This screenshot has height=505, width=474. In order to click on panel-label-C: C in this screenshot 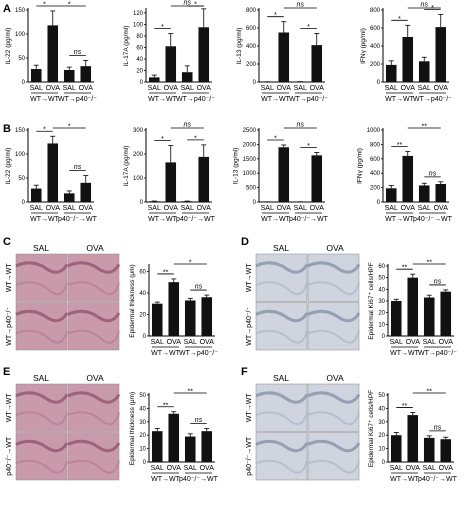, I will do `click(7, 242)`.